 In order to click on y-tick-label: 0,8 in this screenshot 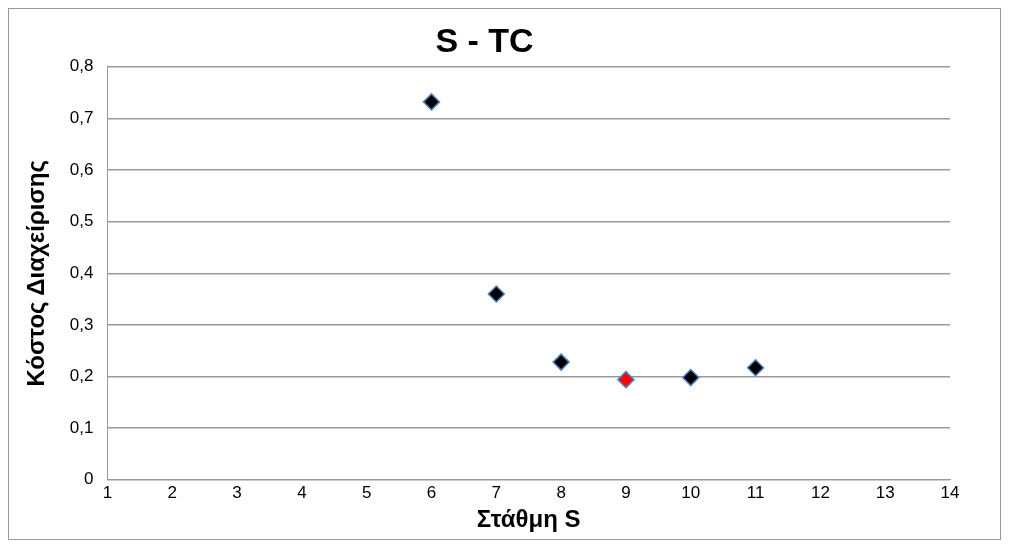, I will do `click(81, 66)`.